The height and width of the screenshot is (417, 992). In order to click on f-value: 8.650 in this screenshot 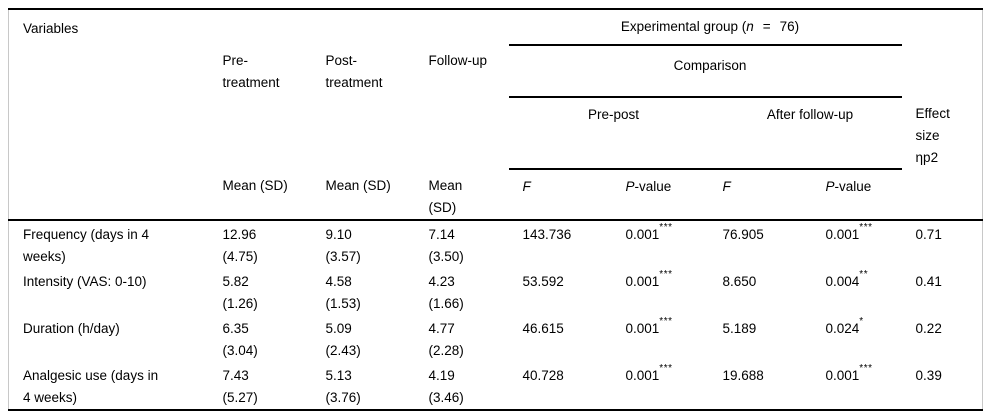, I will do `click(739, 281)`.